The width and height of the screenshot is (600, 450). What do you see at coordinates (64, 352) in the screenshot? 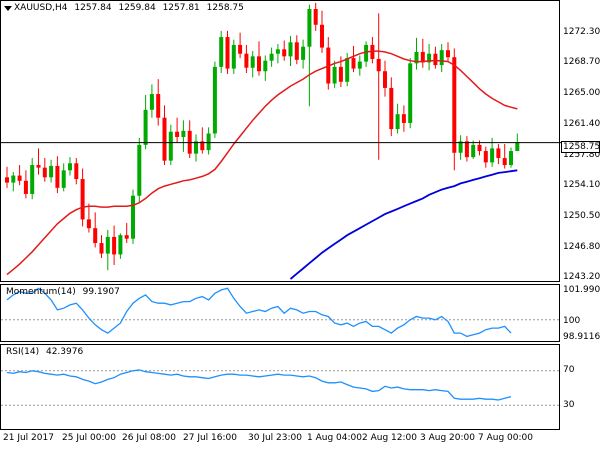
I see `rsi-value: 42.3976` at bounding box center [64, 352].